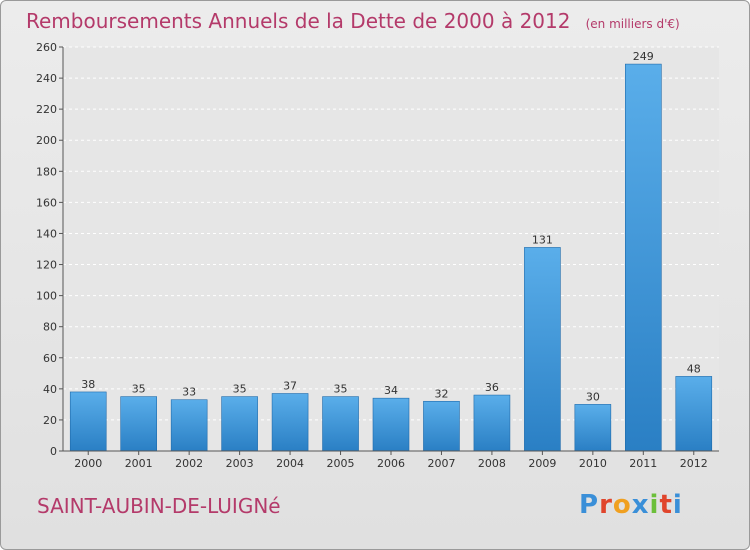 The width and height of the screenshot is (750, 550). Describe the element at coordinates (53, 451) in the screenshot. I see `y-tick-label: 0` at that location.